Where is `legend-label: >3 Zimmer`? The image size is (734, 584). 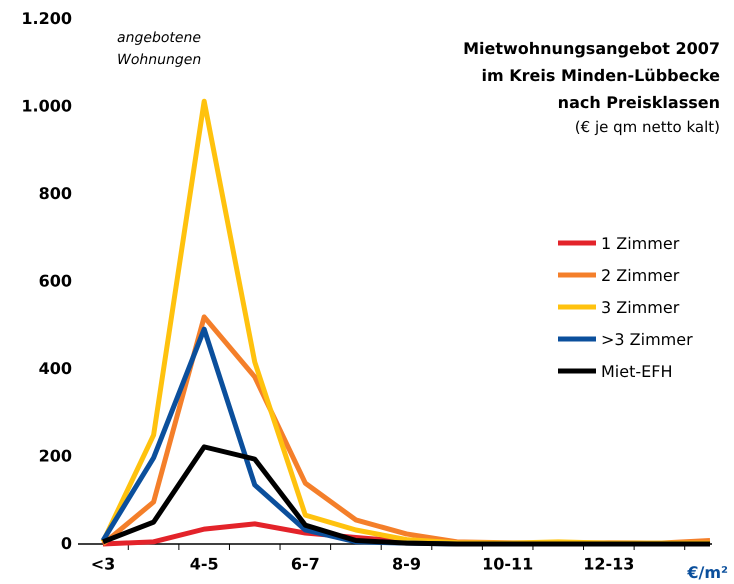
legend-label: >3 Zimmer is located at coordinates (647, 339).